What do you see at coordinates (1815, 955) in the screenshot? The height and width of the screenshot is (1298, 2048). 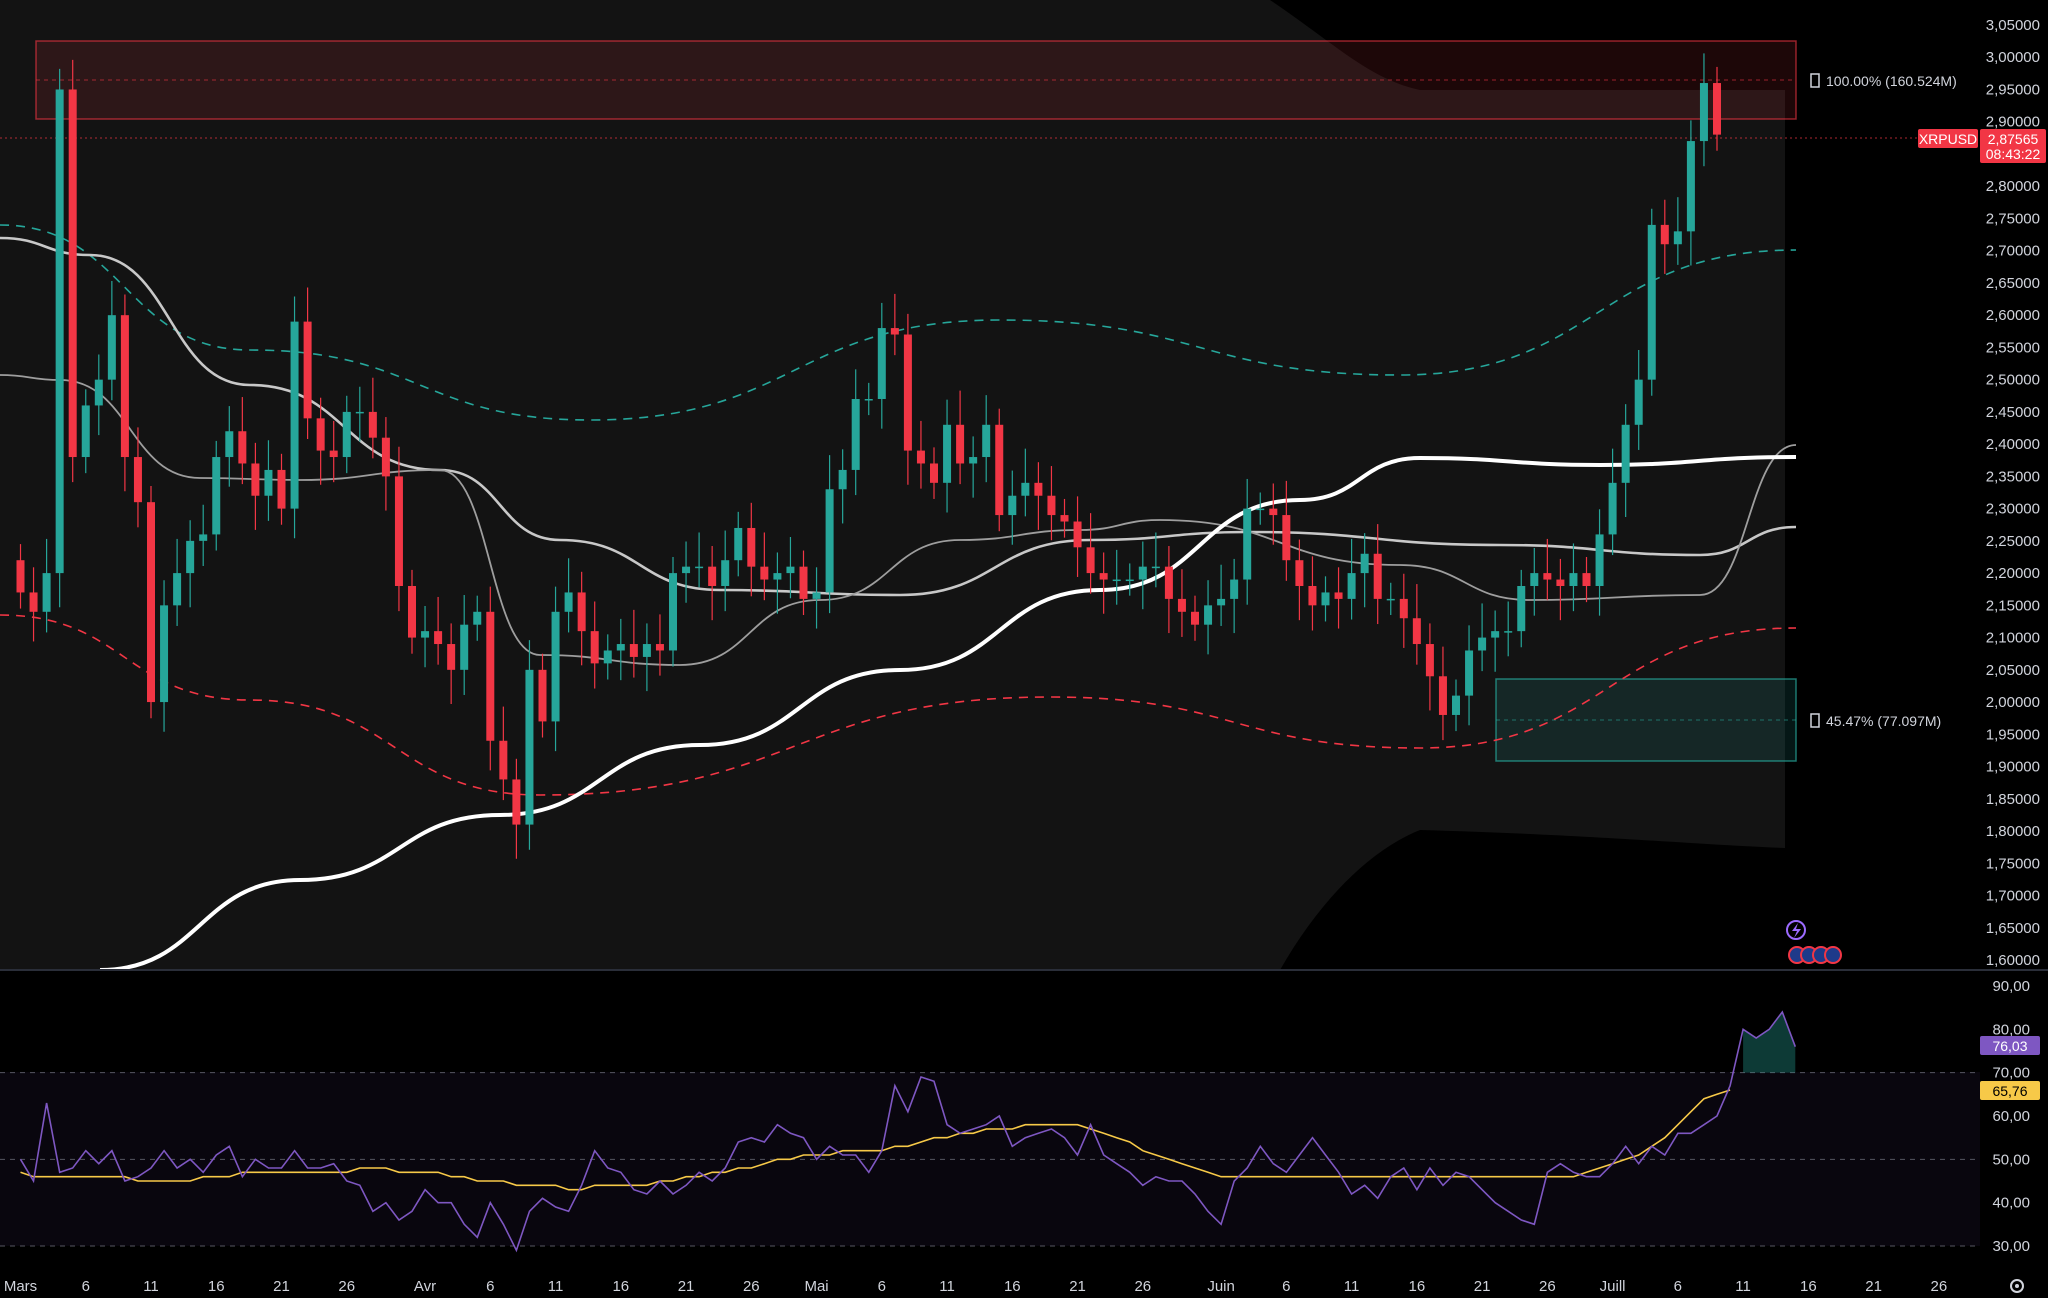 I see `economic-events-icons` at bounding box center [1815, 955].